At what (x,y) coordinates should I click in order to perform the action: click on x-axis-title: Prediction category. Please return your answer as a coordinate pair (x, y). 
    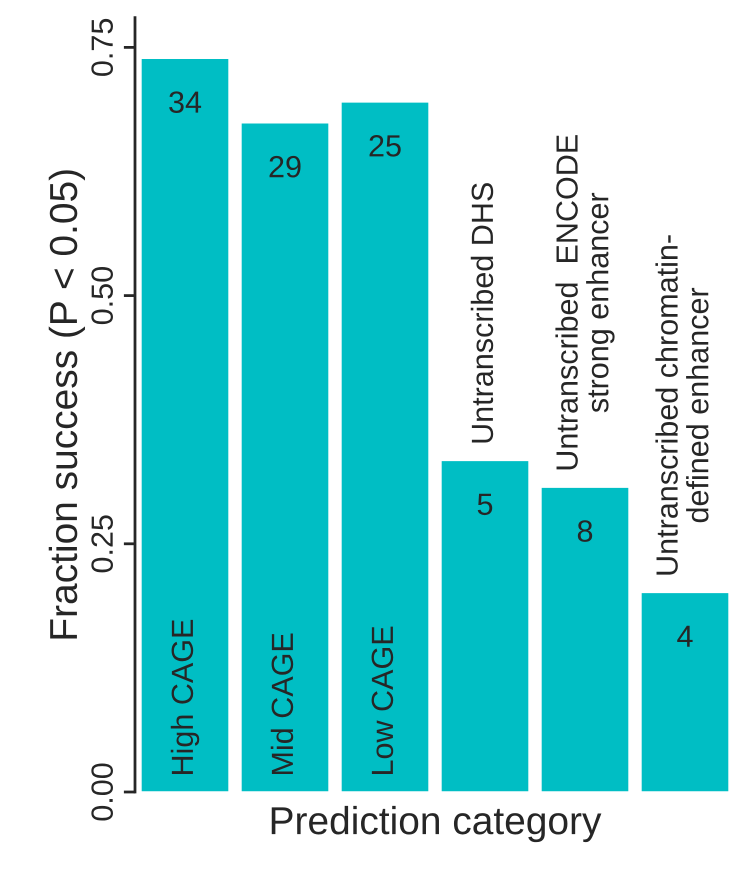
    Looking at the image, I should click on (437, 824).